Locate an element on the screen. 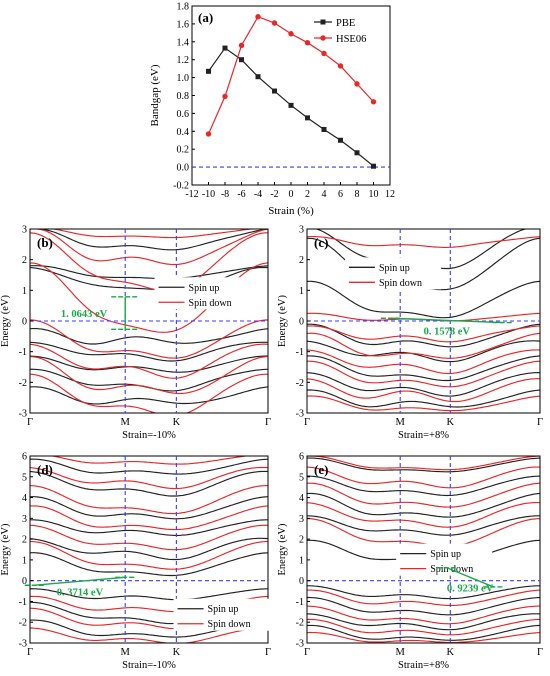 The image size is (550, 676). gap-arrow is located at coordinates (80, 581).